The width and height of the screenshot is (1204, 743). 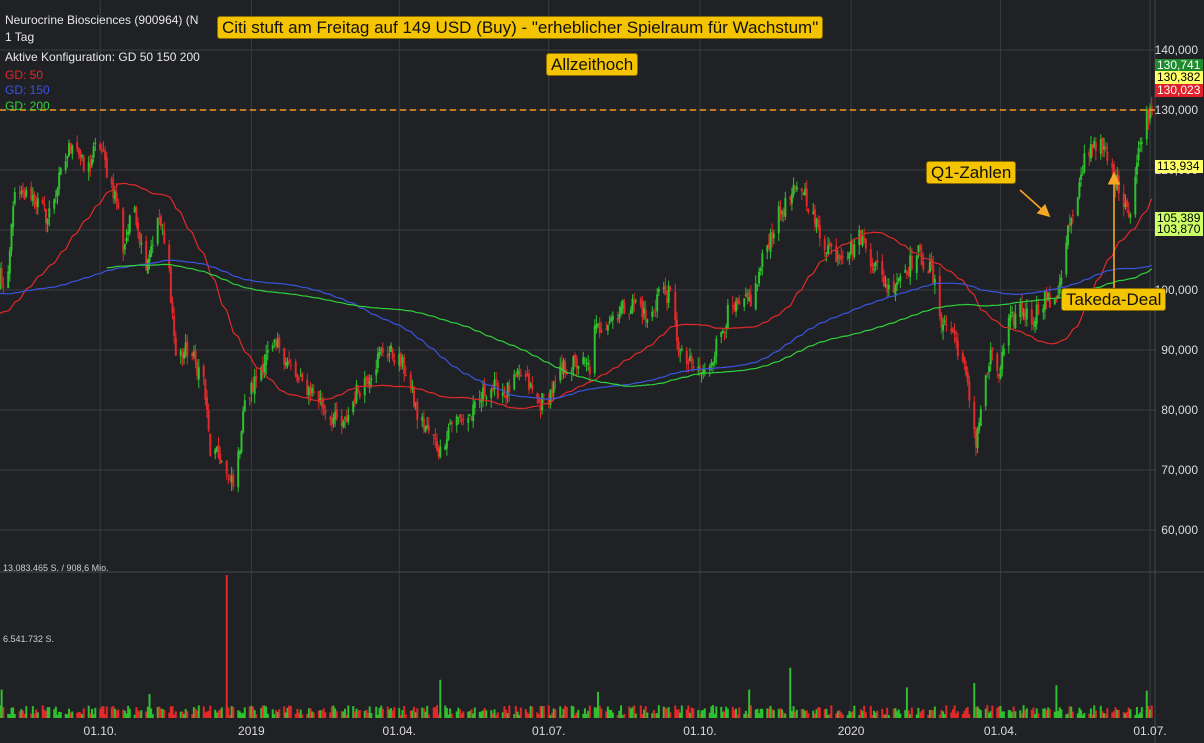 What do you see at coordinates (251, 731) in the screenshot?
I see `x-tick-label: 2019` at bounding box center [251, 731].